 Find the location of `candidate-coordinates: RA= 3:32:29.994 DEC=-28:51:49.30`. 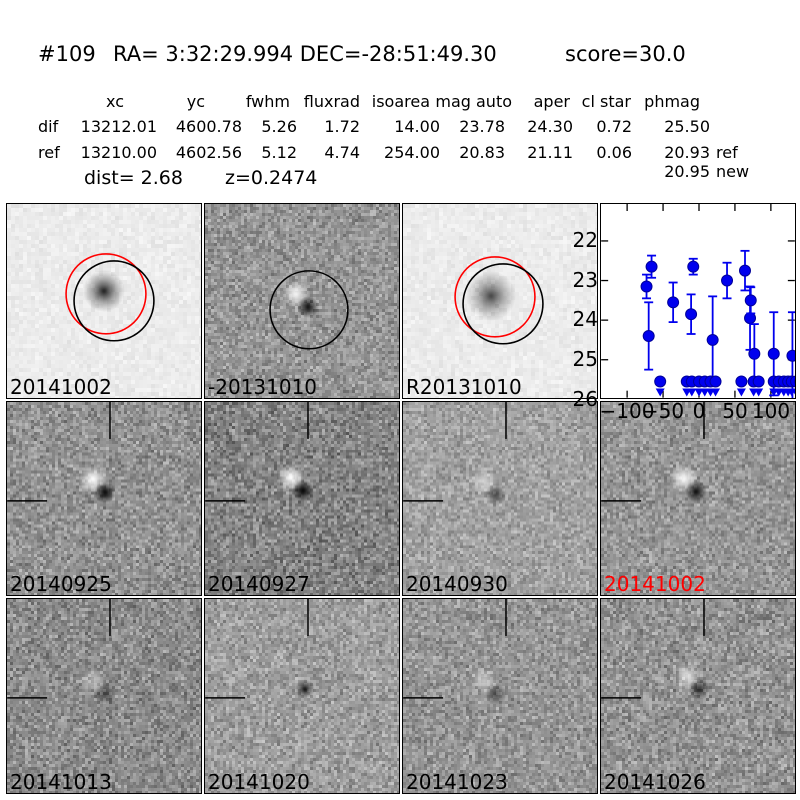

candidate-coordinates: RA= 3:32:29.994 DEC=-28:51:49.30 is located at coordinates (305, 54).